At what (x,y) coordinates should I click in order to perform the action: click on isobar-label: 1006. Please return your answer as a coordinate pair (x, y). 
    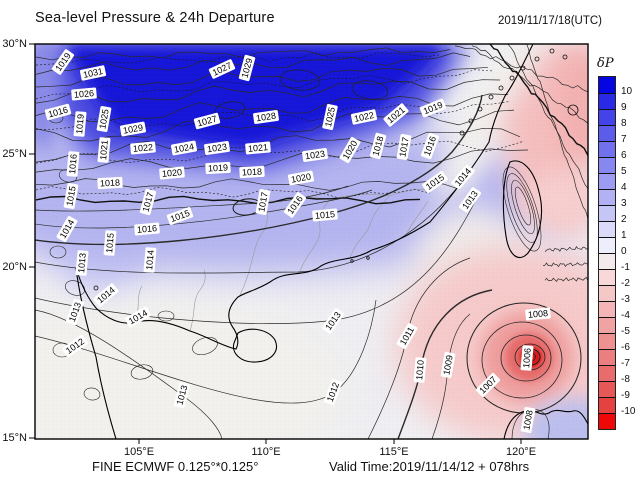
    Looking at the image, I should click on (527, 358).